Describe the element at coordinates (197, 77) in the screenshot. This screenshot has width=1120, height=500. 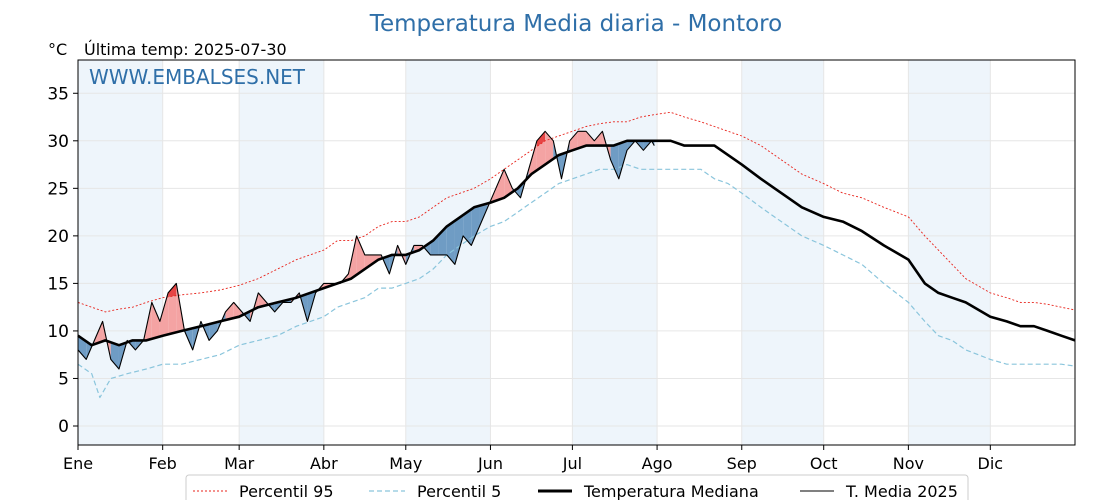
I see `watermark: WWW.EMBALSES.NET` at that location.